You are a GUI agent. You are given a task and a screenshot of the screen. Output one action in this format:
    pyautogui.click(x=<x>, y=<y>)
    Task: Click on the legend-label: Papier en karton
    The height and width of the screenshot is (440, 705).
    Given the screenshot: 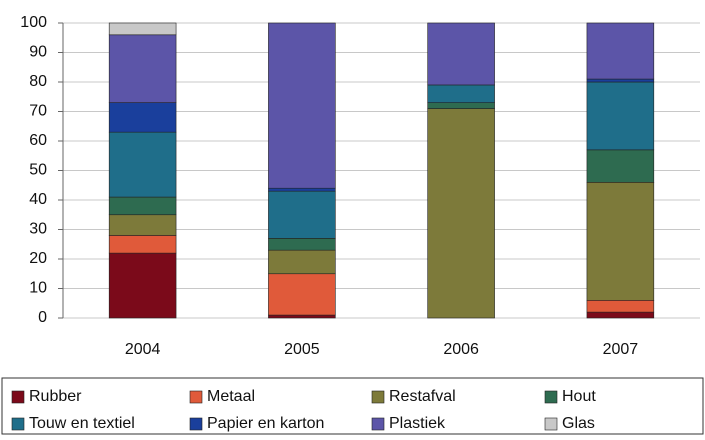 What is the action you would take?
    pyautogui.click(x=265, y=423)
    